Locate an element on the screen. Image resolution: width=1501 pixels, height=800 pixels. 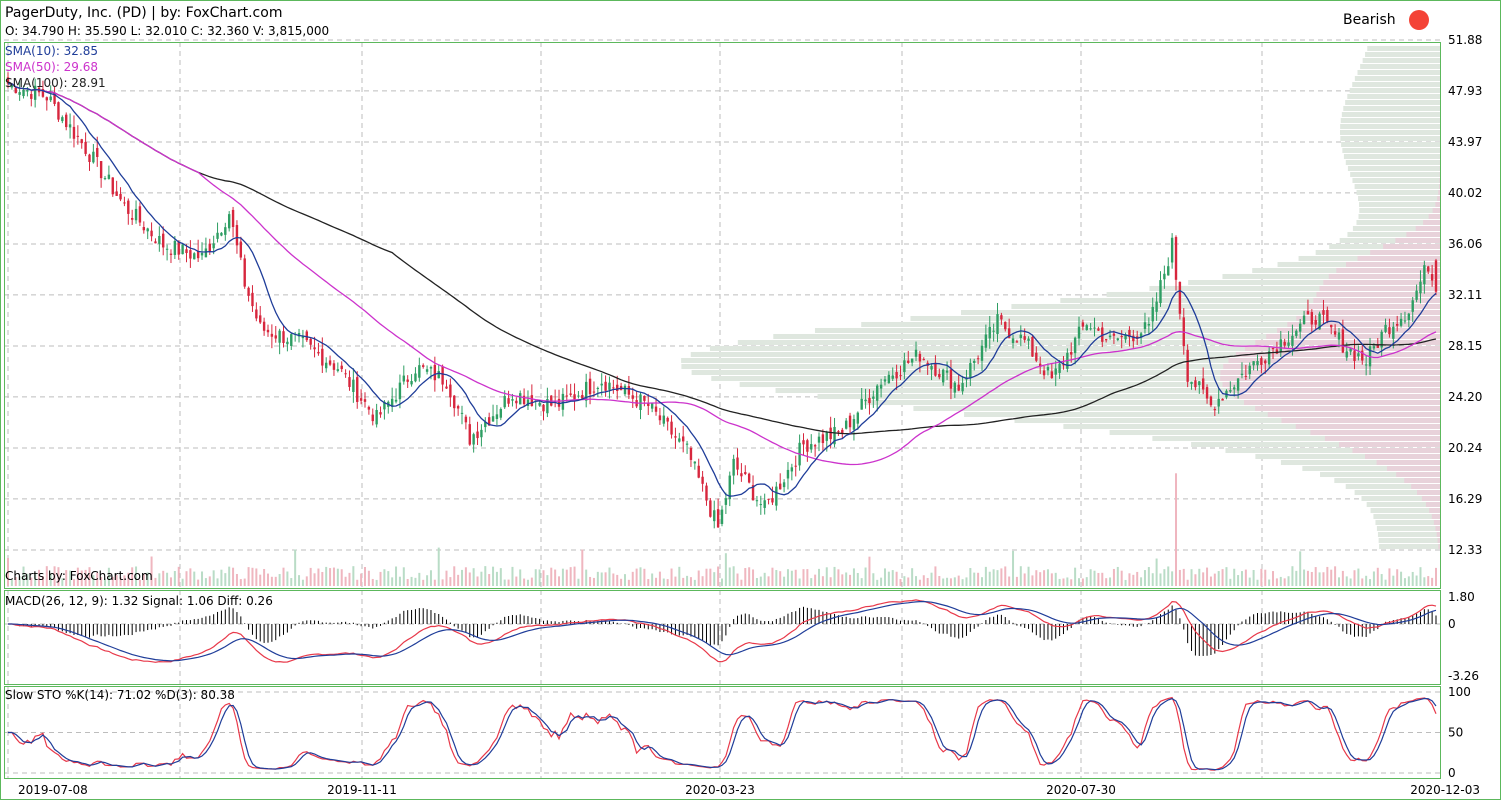
panel-frame is located at coordinates (722, 732).